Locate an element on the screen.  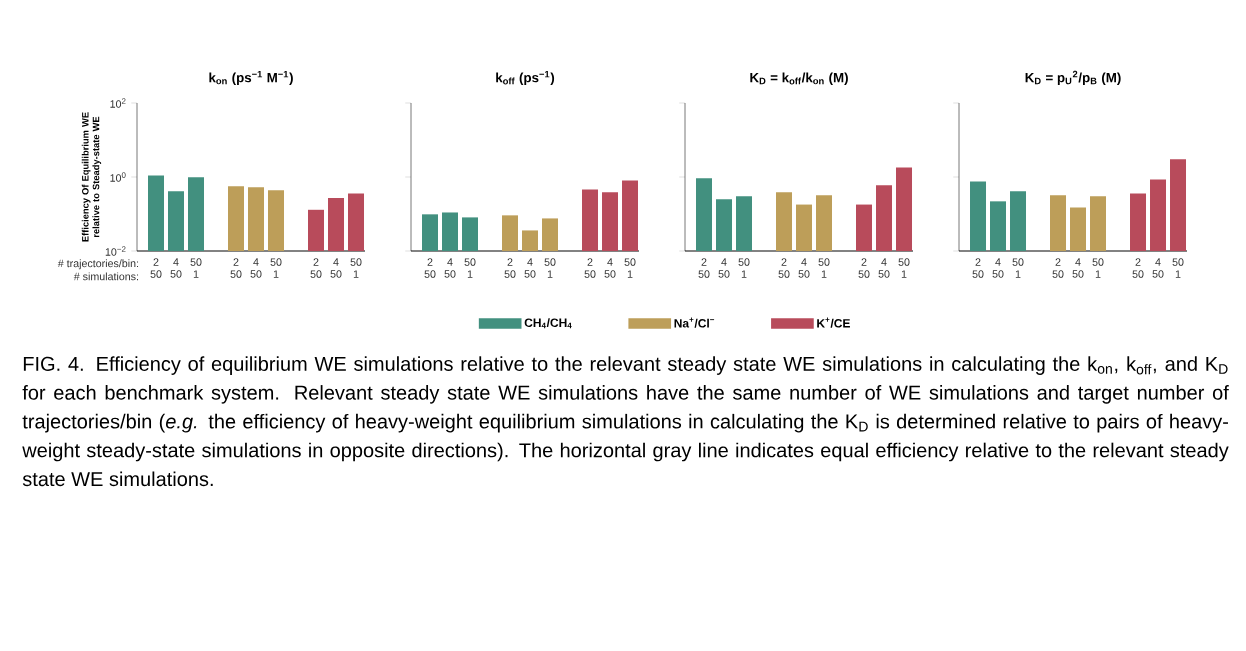
chart-title: K$_{D}$ = p$_{U}$$^{2}$/p$_{B}$ (M) is located at coordinates (1073, 77).